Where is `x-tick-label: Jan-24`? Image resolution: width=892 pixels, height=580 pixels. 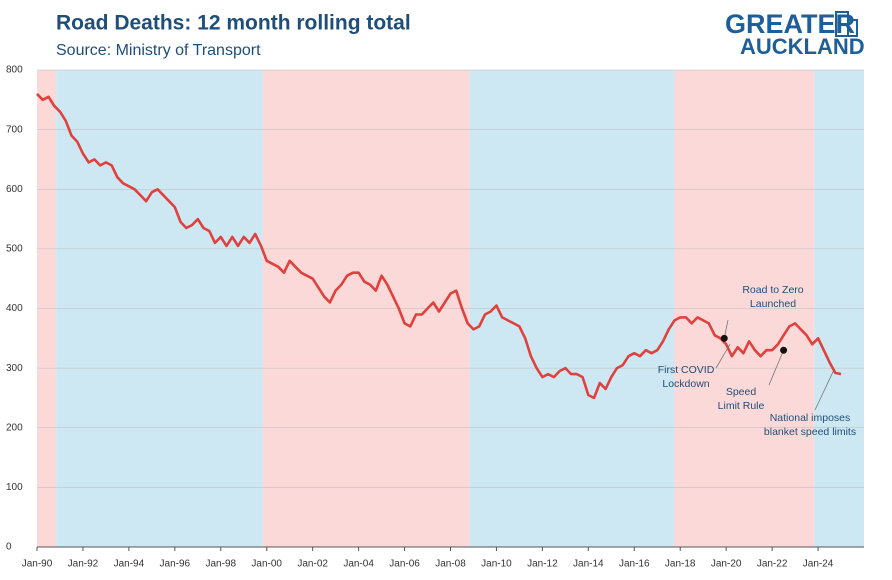 x-tick-label: Jan-24 is located at coordinates (818, 564).